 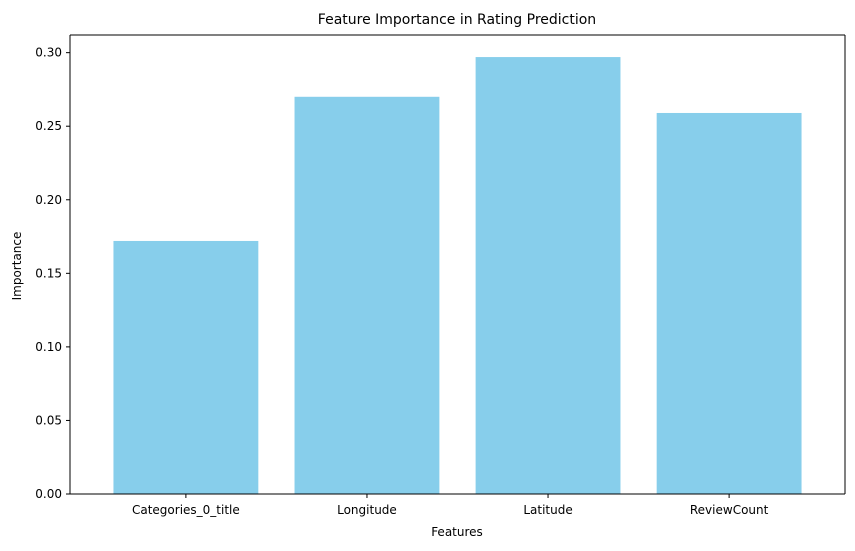 I want to click on x-tick-label: Categories_0_title, so click(x=186, y=510).